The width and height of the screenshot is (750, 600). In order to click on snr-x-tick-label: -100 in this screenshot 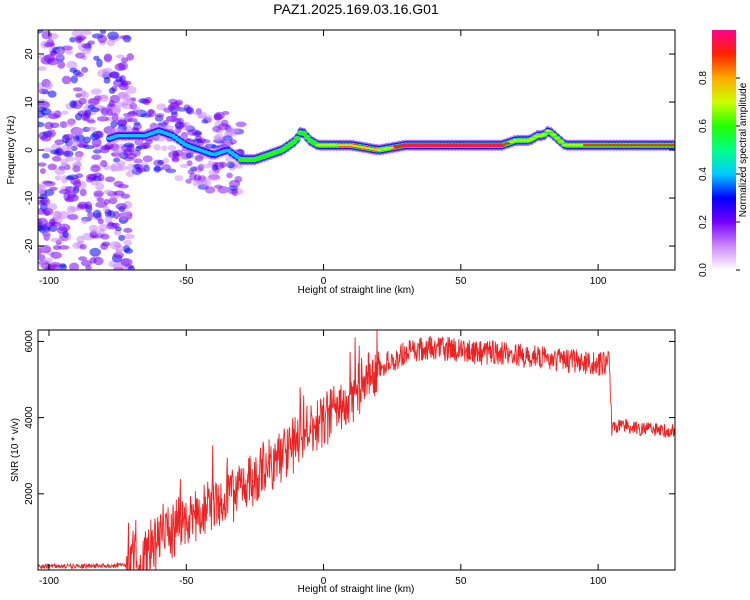, I will do `click(49, 581)`.